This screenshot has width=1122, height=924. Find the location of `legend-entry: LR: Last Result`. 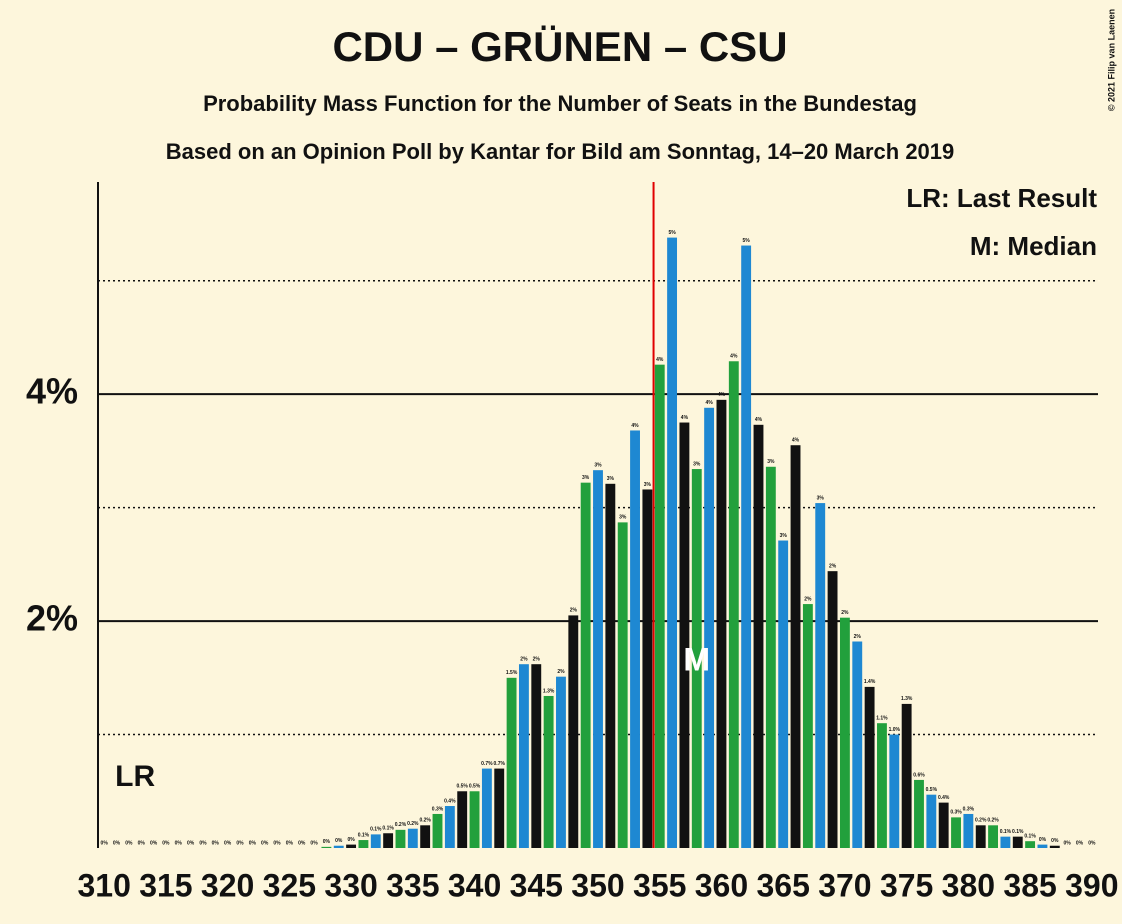

legend-entry: LR: Last Result is located at coordinates (1001, 198).